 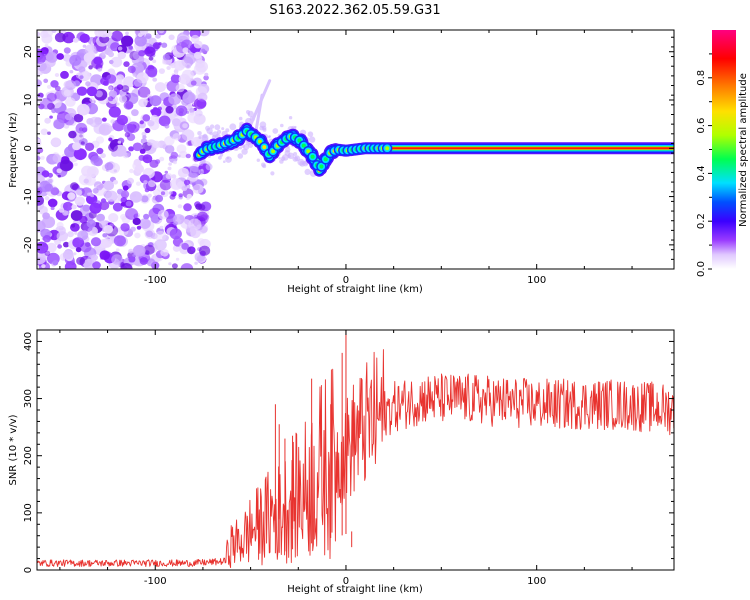 I want to click on x-tick-label: 100, so click(x=536, y=280).